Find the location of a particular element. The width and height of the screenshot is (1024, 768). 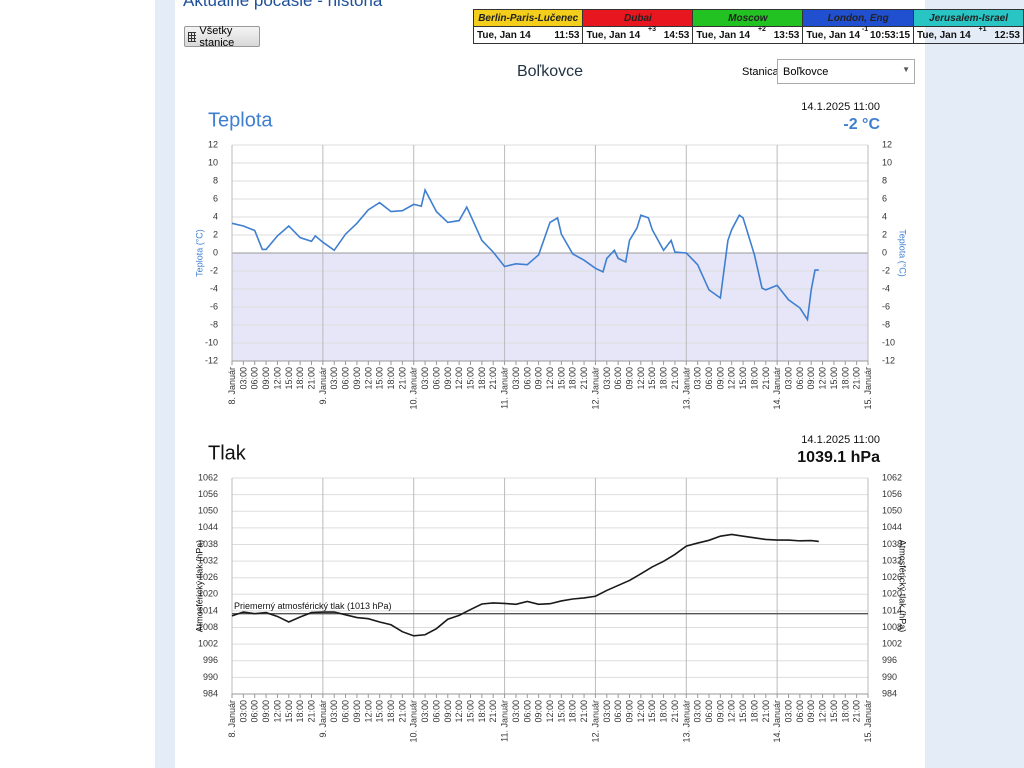

side-band is located at coordinates (165, 384).